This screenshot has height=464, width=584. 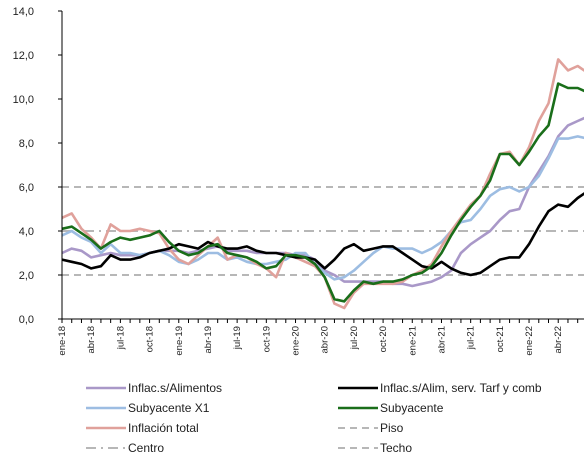 What do you see at coordinates (26, 144) in the screenshot?
I see `y-tick-label: 8,0` at bounding box center [26, 144].